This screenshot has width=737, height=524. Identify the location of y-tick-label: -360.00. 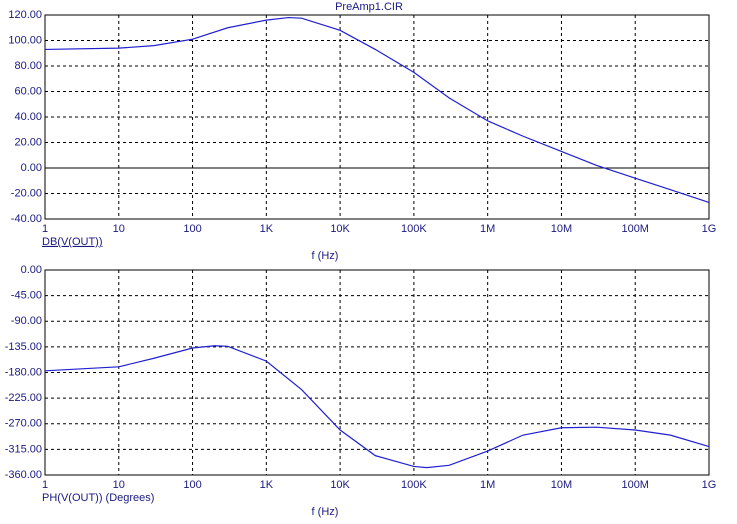
(23, 475).